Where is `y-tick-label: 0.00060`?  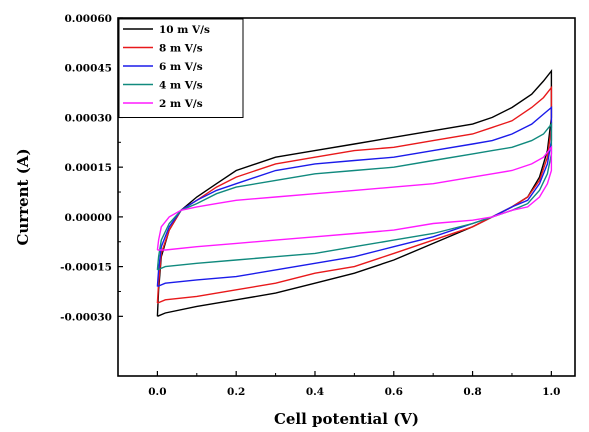 y-tick-label: 0.00060 is located at coordinates (89, 19).